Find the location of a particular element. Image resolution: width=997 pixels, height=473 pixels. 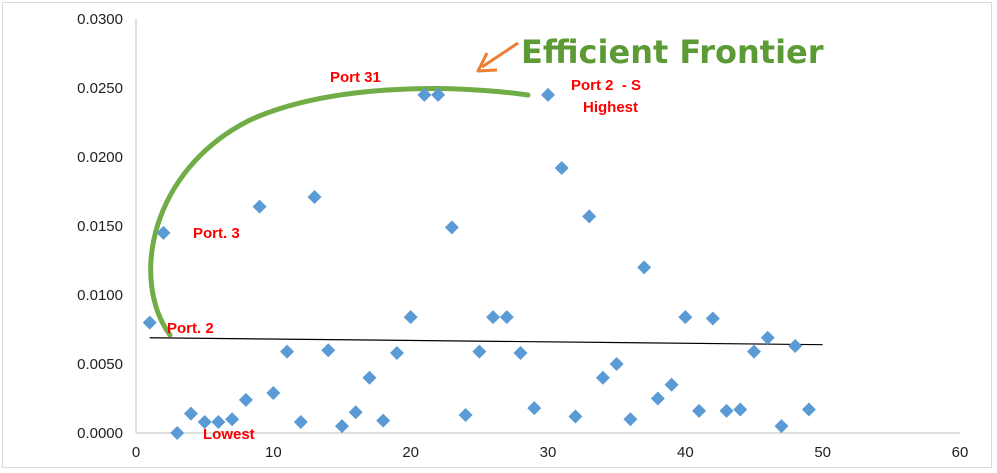

arrow-head is located at coordinates (487, 62).